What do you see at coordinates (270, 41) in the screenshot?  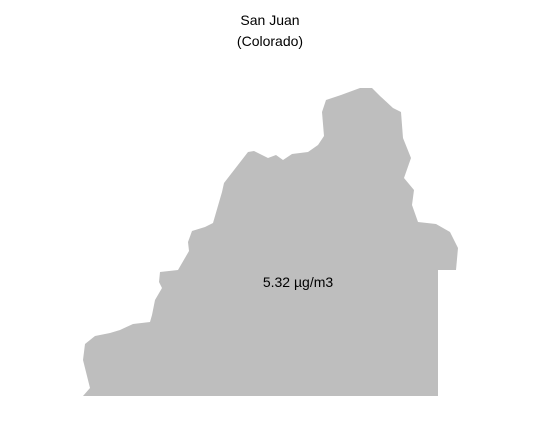 I see `map-subtitle: (Colorado)` at bounding box center [270, 41].